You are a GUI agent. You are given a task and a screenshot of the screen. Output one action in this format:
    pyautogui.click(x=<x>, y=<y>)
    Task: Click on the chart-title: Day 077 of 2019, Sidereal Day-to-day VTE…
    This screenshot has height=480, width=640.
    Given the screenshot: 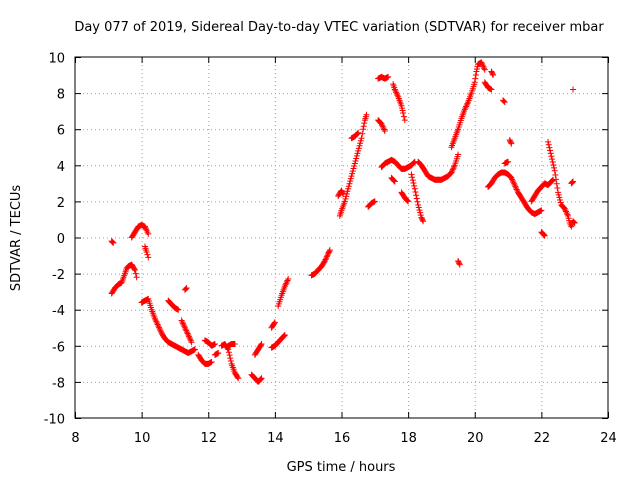 What is the action you would take?
    pyautogui.click(x=339, y=27)
    